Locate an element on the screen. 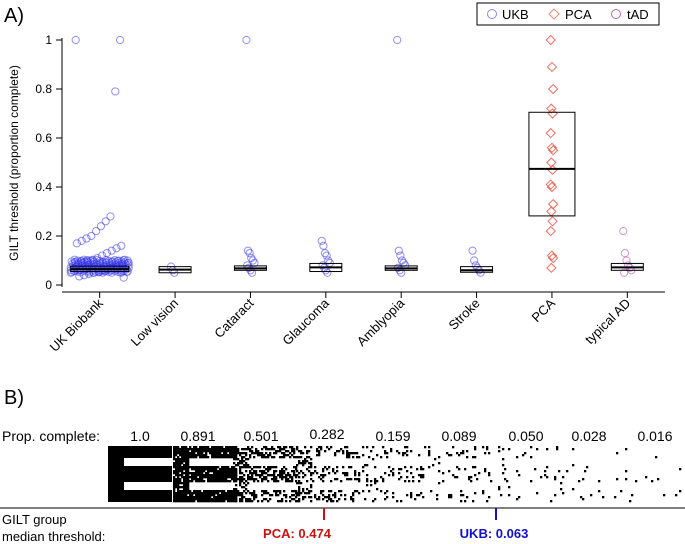 The width and height of the screenshot is (685, 544). y-axis: 00.20.40.60.81 is located at coordinates (49, 162).